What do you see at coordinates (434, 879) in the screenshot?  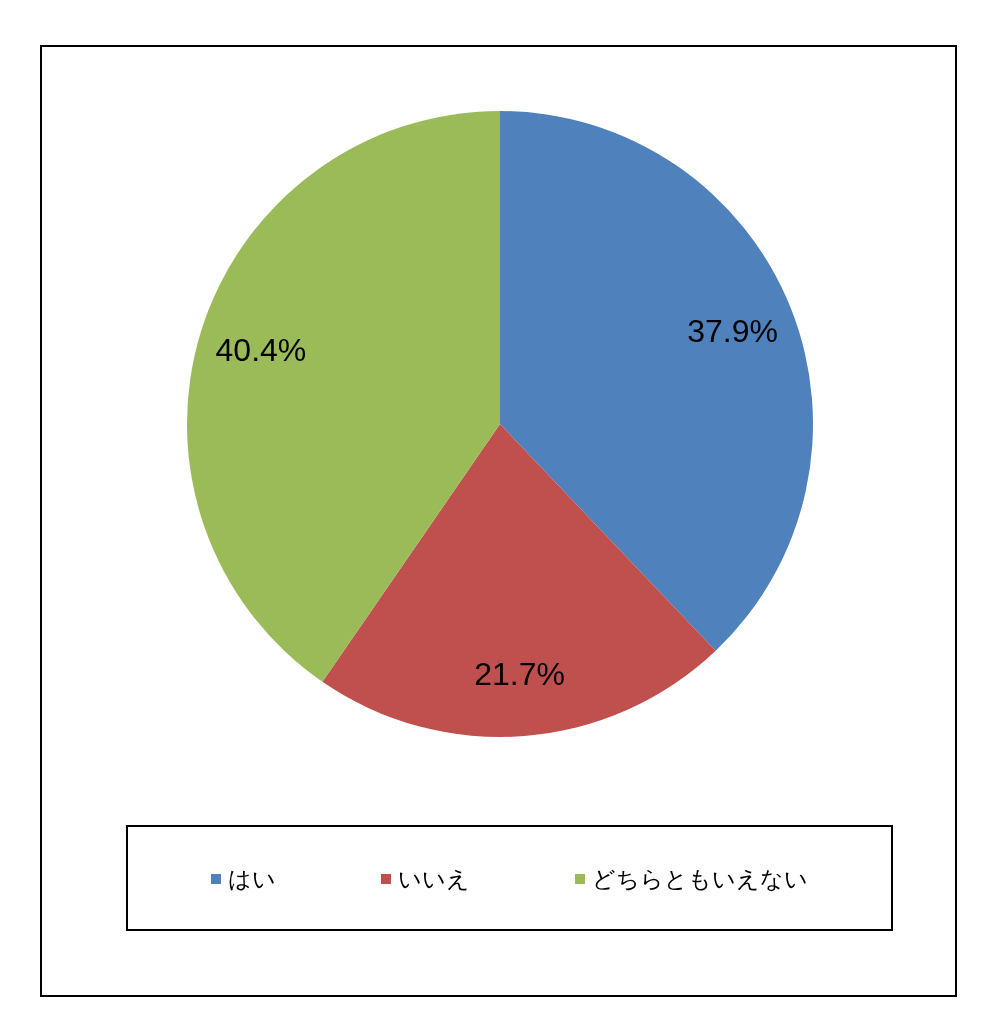 I see `legend-label: いいえ` at bounding box center [434, 879].